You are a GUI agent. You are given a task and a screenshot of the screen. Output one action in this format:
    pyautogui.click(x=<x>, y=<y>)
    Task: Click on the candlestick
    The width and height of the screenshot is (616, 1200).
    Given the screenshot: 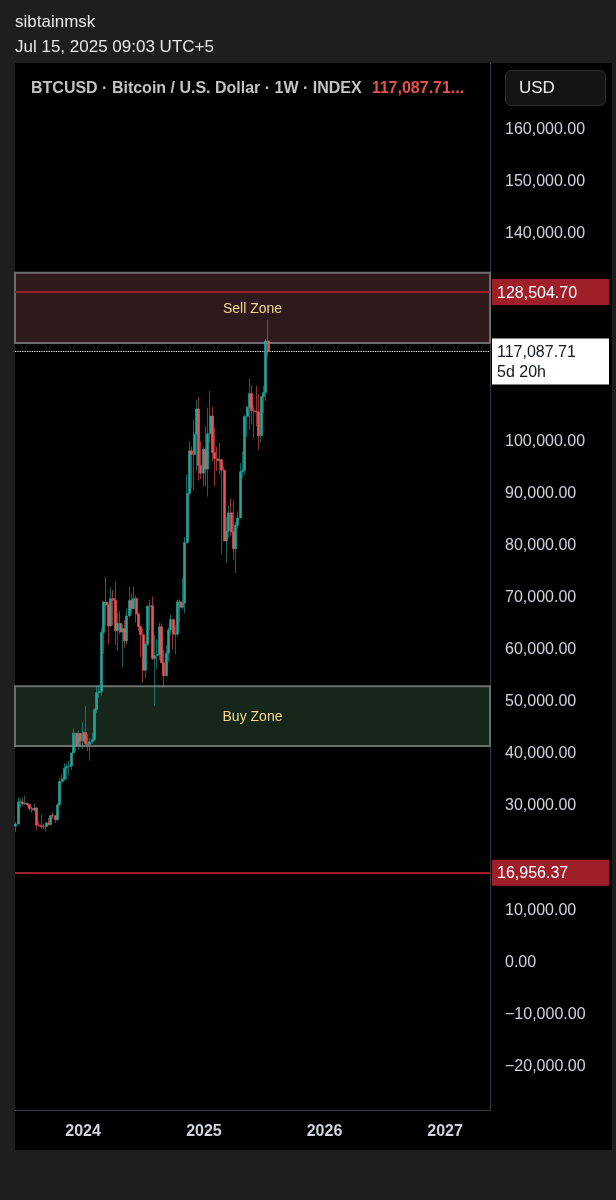 What is the action you would take?
    pyautogui.click(x=268, y=338)
    